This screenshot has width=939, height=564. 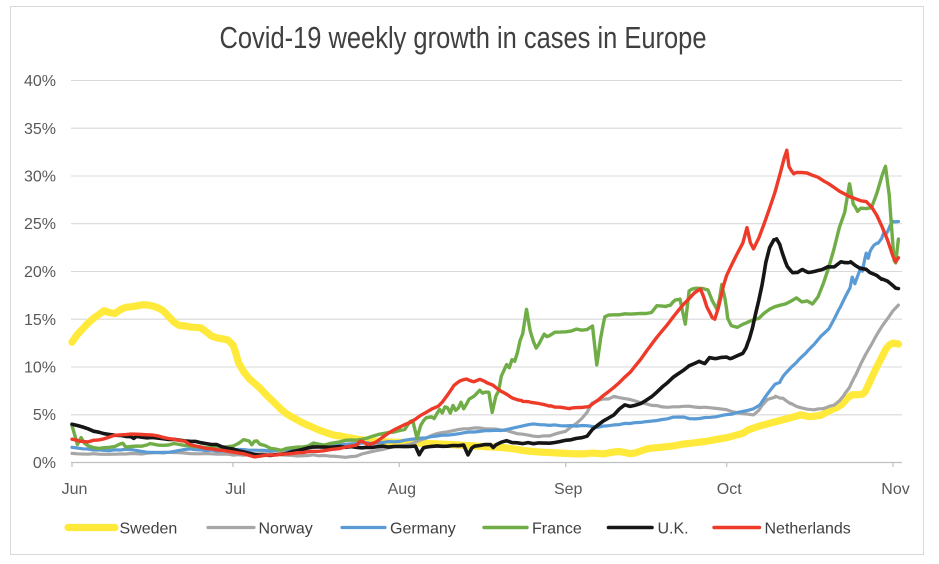 What do you see at coordinates (40, 129) in the screenshot?
I see `svg-text: 35%` at bounding box center [40, 129].